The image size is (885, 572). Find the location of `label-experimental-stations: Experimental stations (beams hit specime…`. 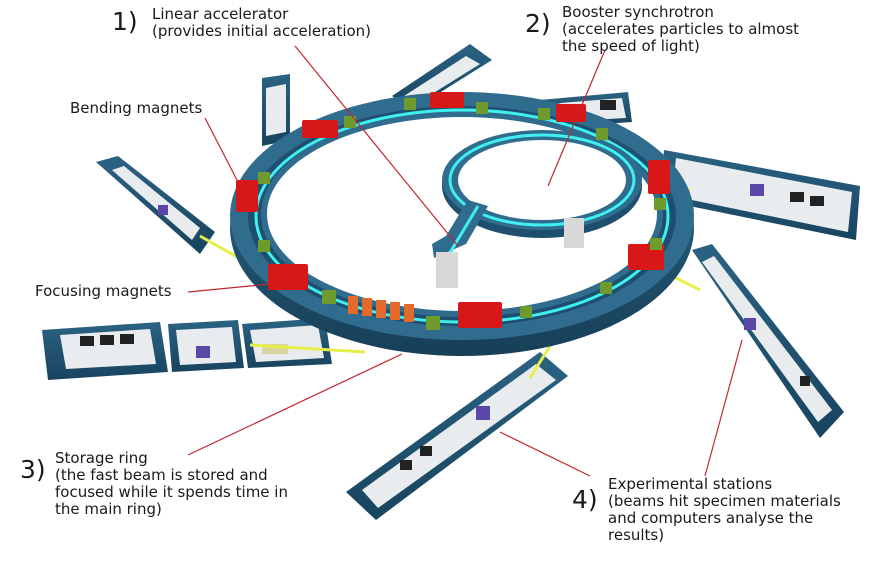

label-experimental-stations: Experimental stations (beams hit specime… is located at coordinates (724, 510).